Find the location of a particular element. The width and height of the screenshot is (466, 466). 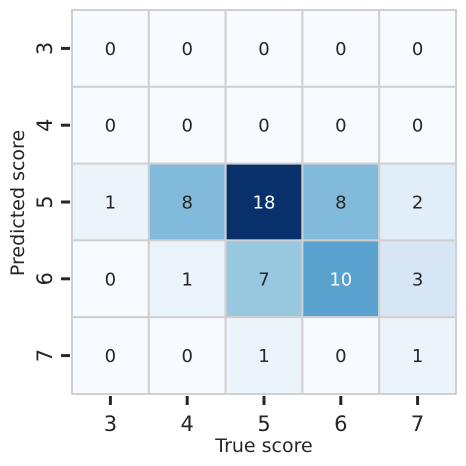

cell-value-label: 18 is located at coordinates (264, 203).